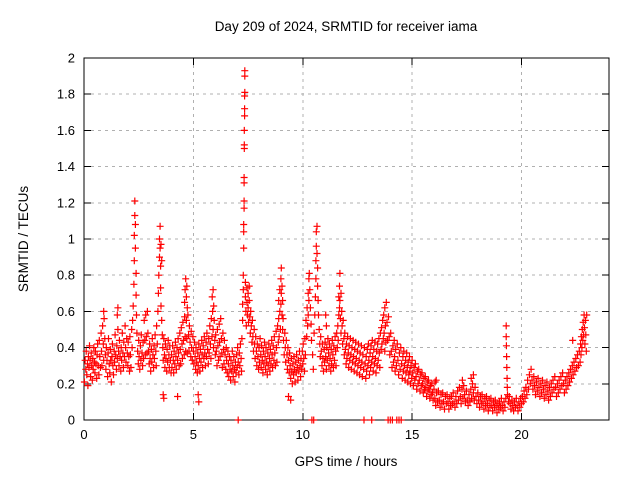  I want to click on y-tick-label: 0, so click(71, 420).